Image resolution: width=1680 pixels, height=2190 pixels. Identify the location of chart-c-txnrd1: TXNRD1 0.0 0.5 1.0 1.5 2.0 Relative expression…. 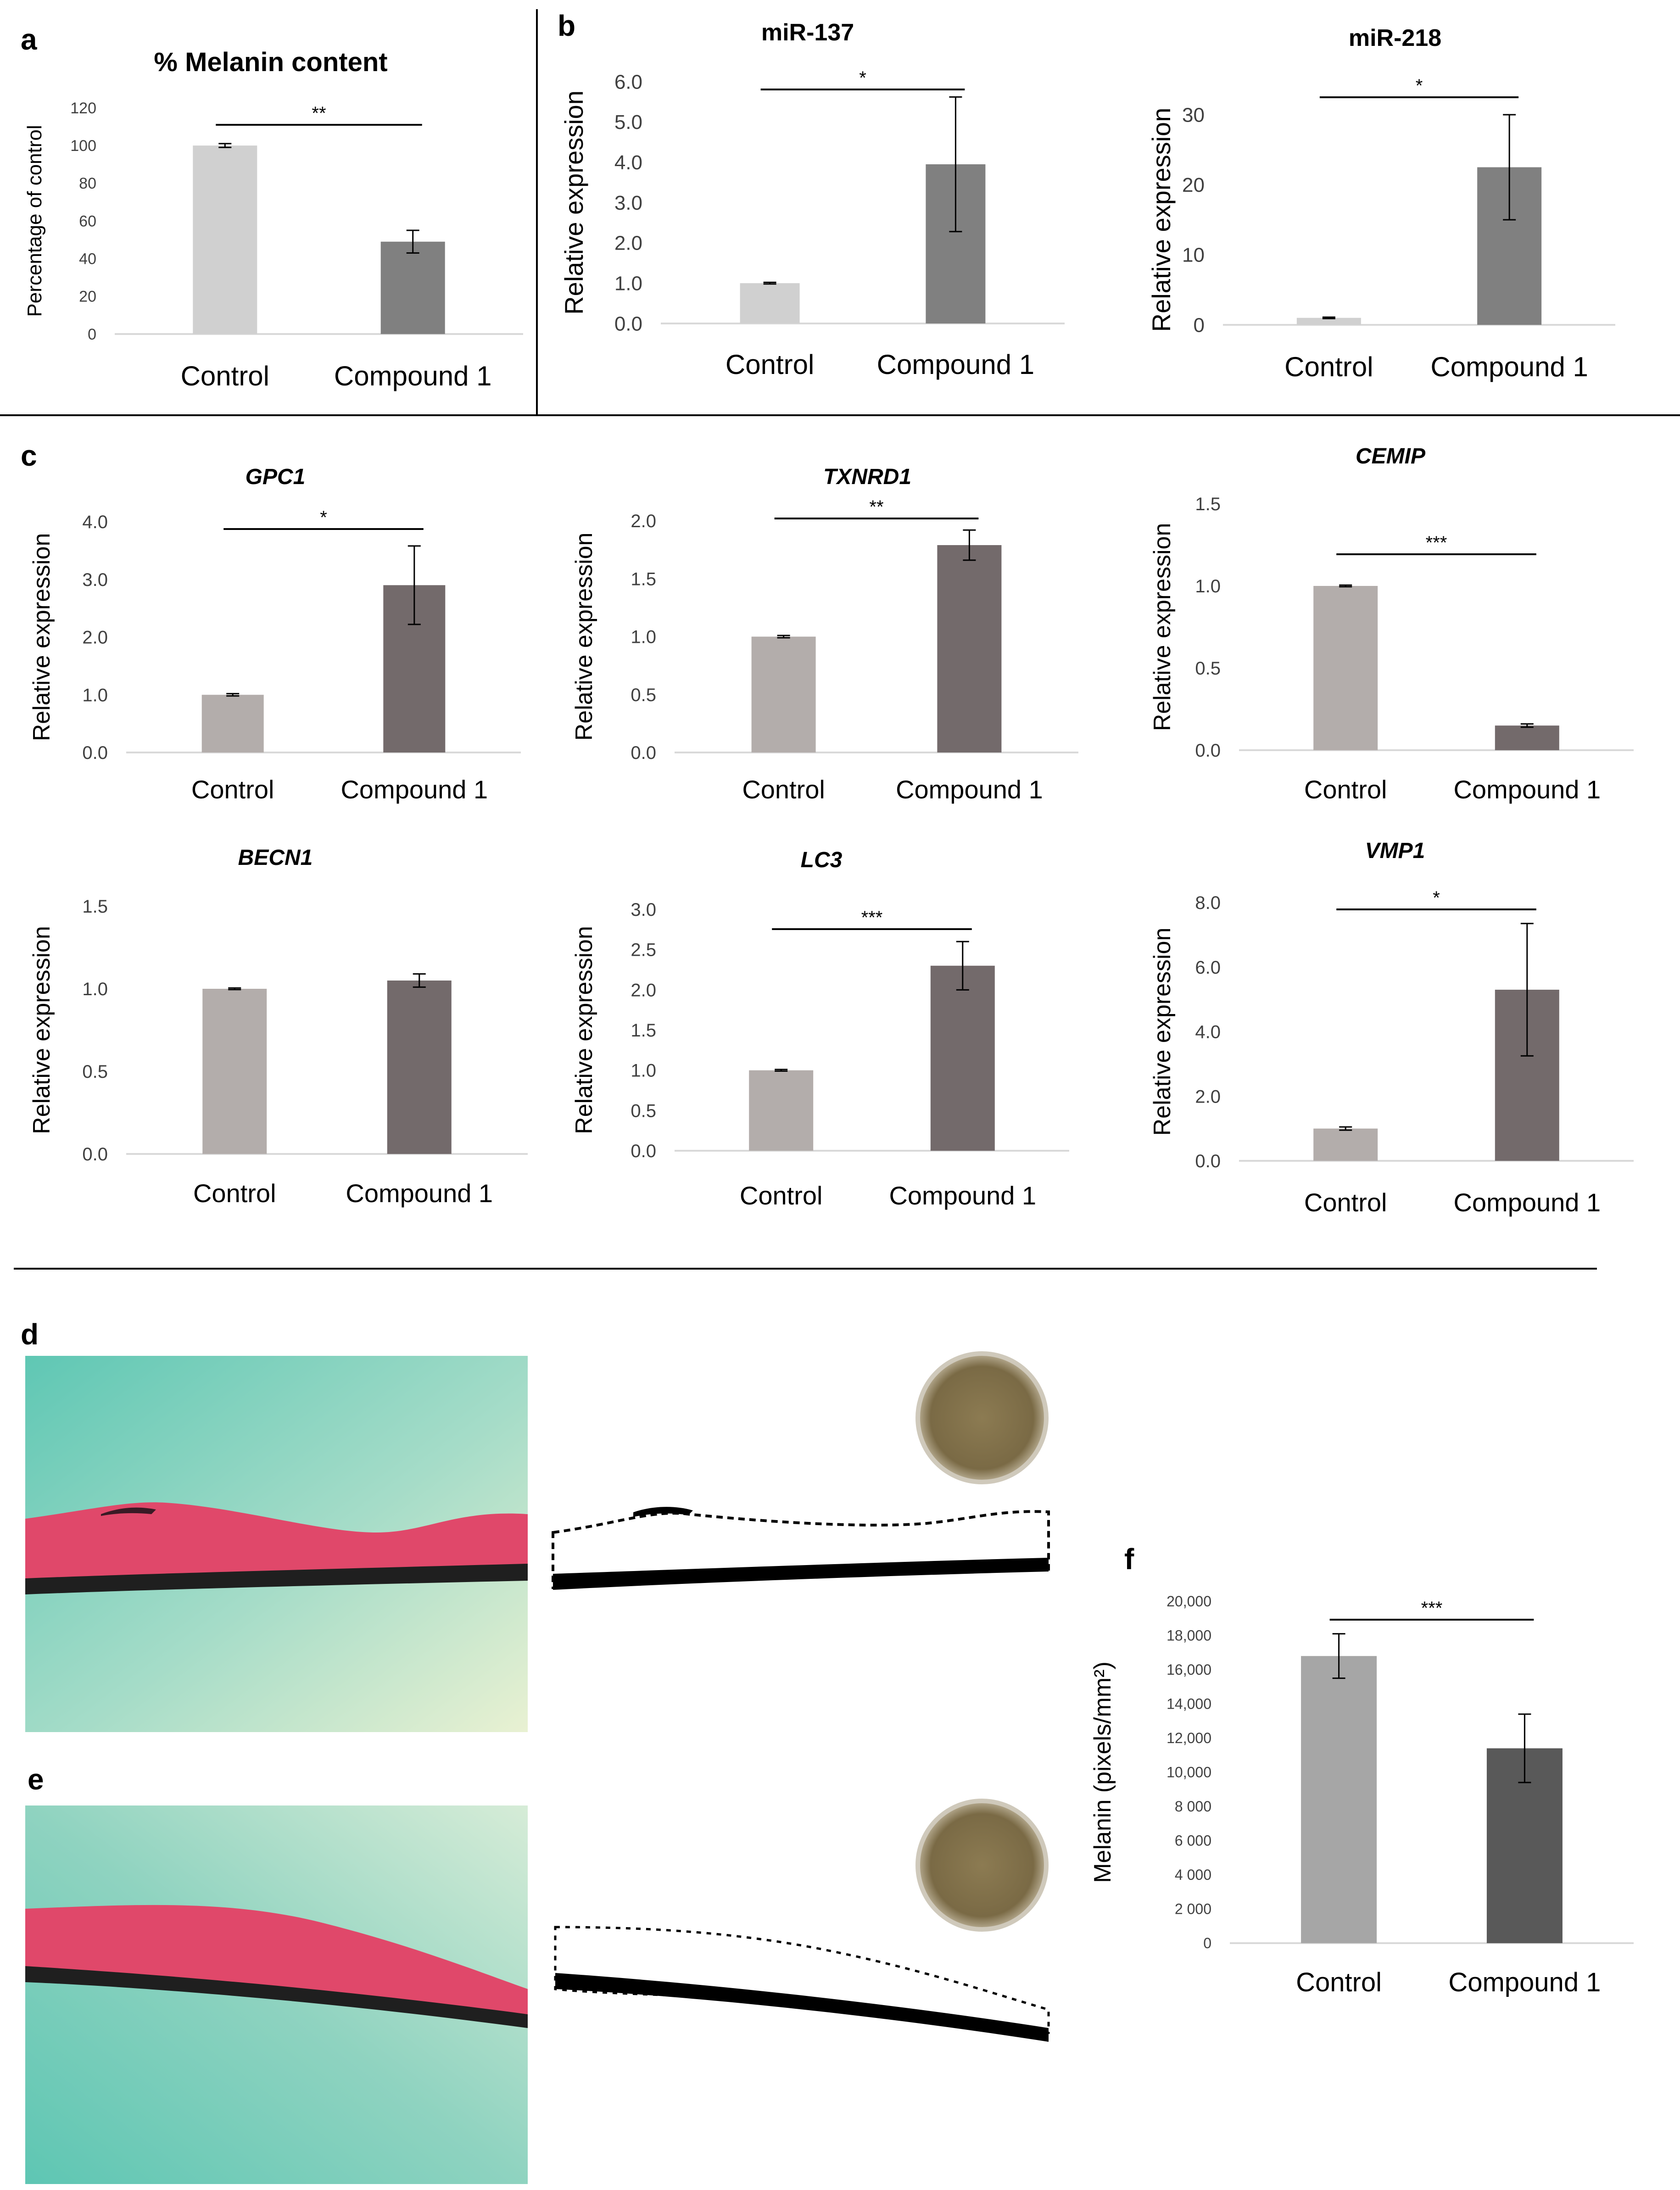
(824, 634).